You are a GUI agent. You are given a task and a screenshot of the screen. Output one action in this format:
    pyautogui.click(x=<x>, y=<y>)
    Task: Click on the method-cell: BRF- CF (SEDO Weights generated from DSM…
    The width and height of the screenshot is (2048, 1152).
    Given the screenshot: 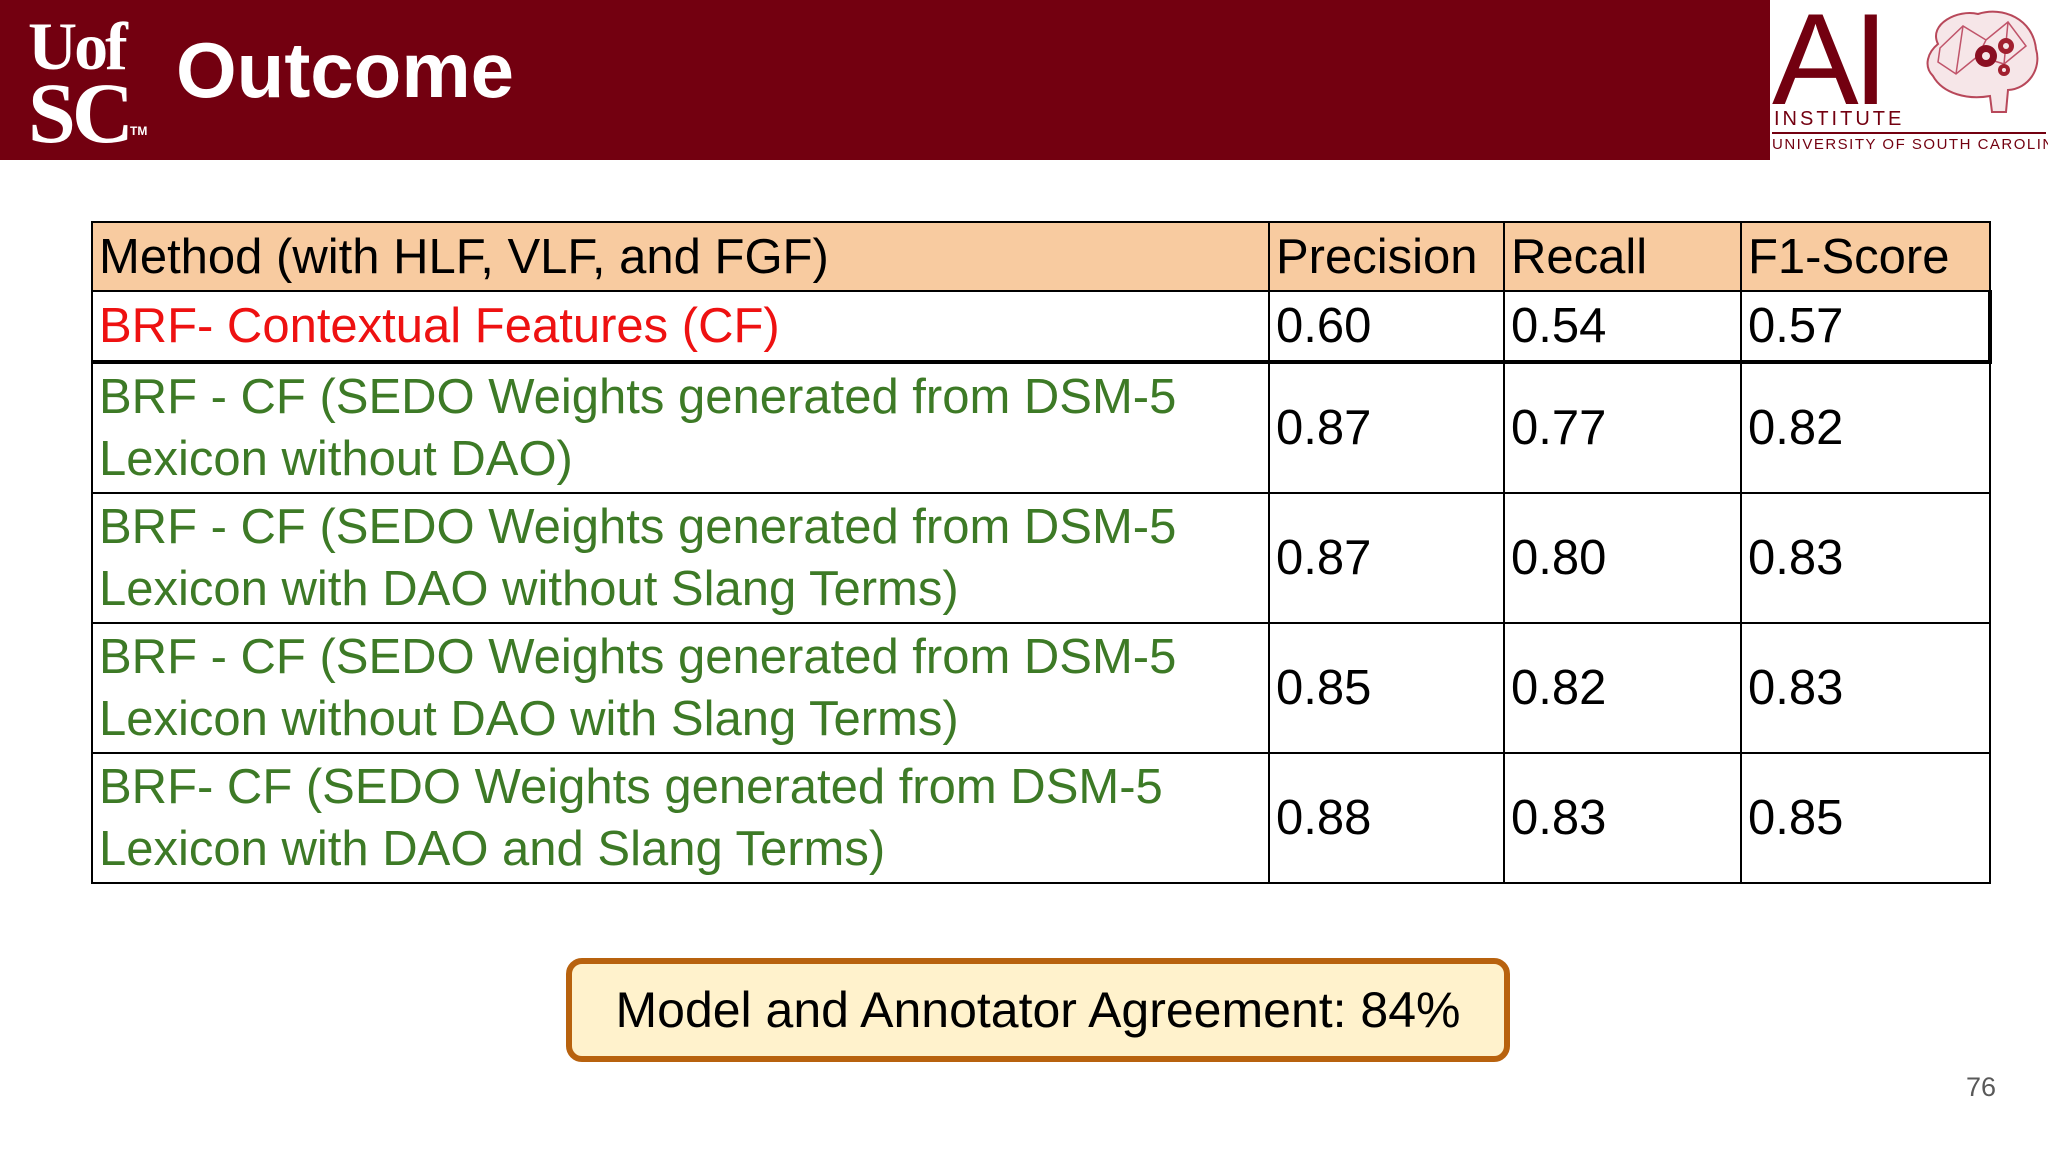 What is the action you would take?
    pyautogui.click(x=680, y=818)
    